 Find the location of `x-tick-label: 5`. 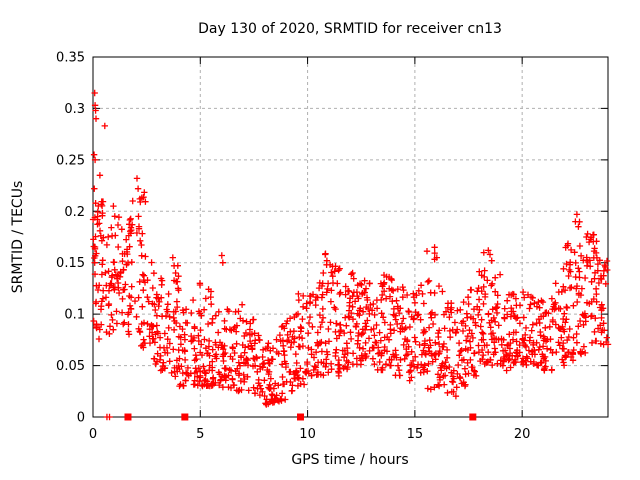

x-tick-label: 5 is located at coordinates (200, 434).